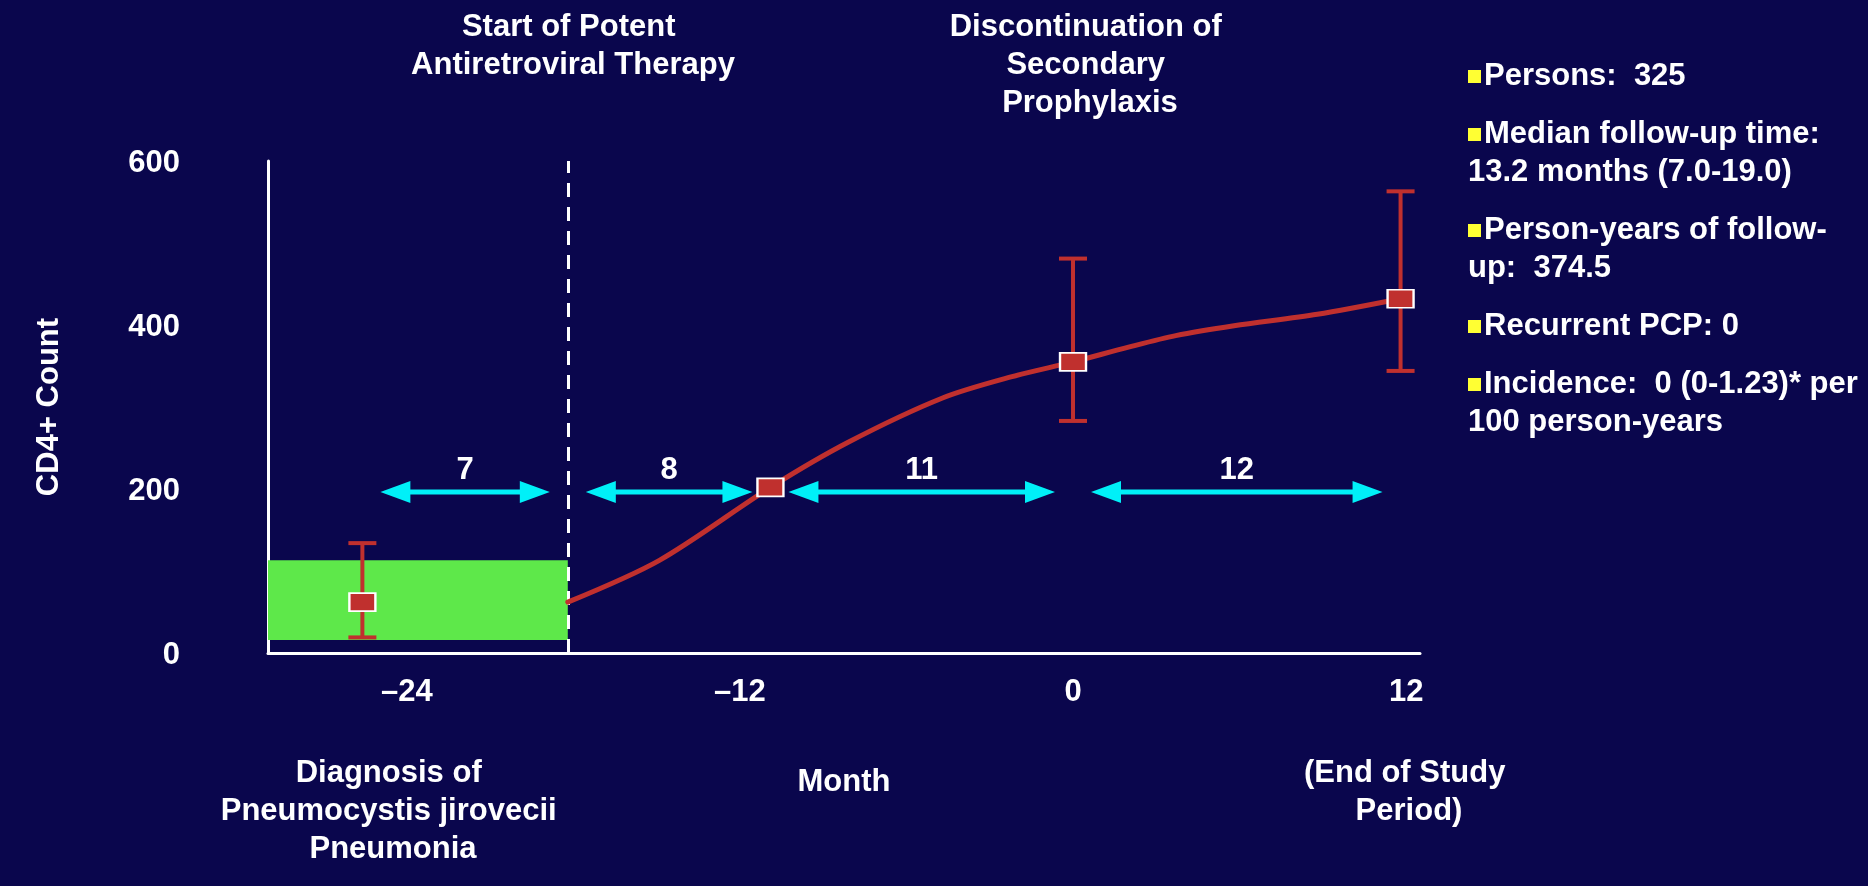 The image size is (1868, 886). I want to click on x-tick-label: 12, so click(1406, 690).